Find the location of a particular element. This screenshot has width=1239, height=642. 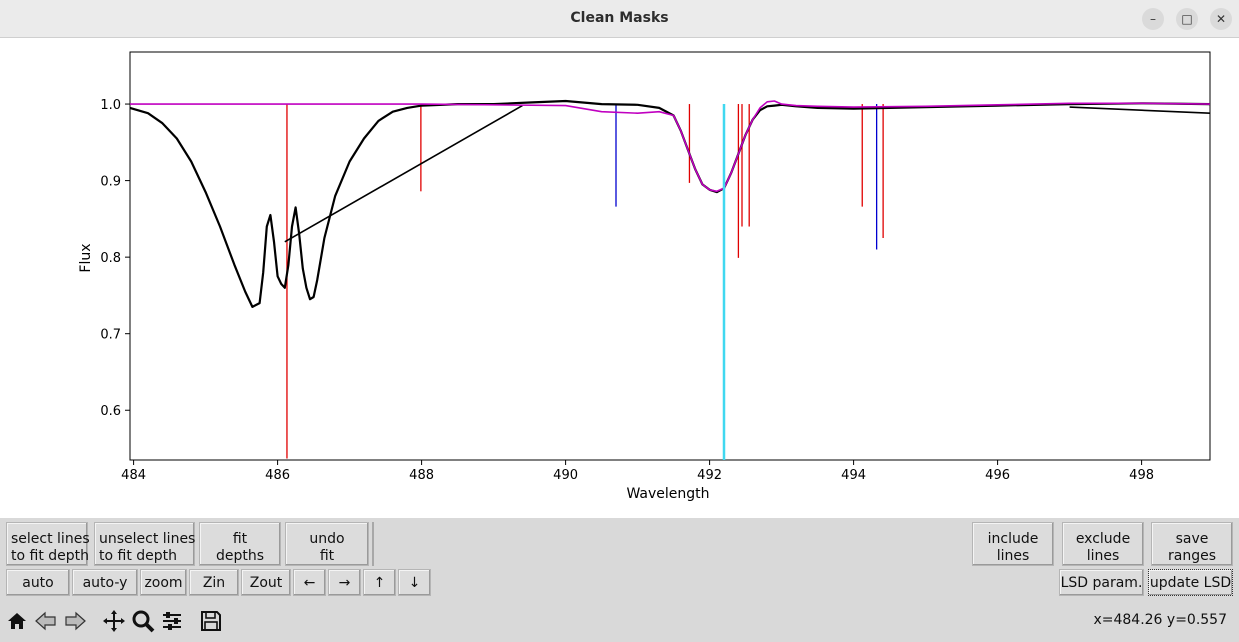

x-tick-label-2: 488 is located at coordinates (421, 475).